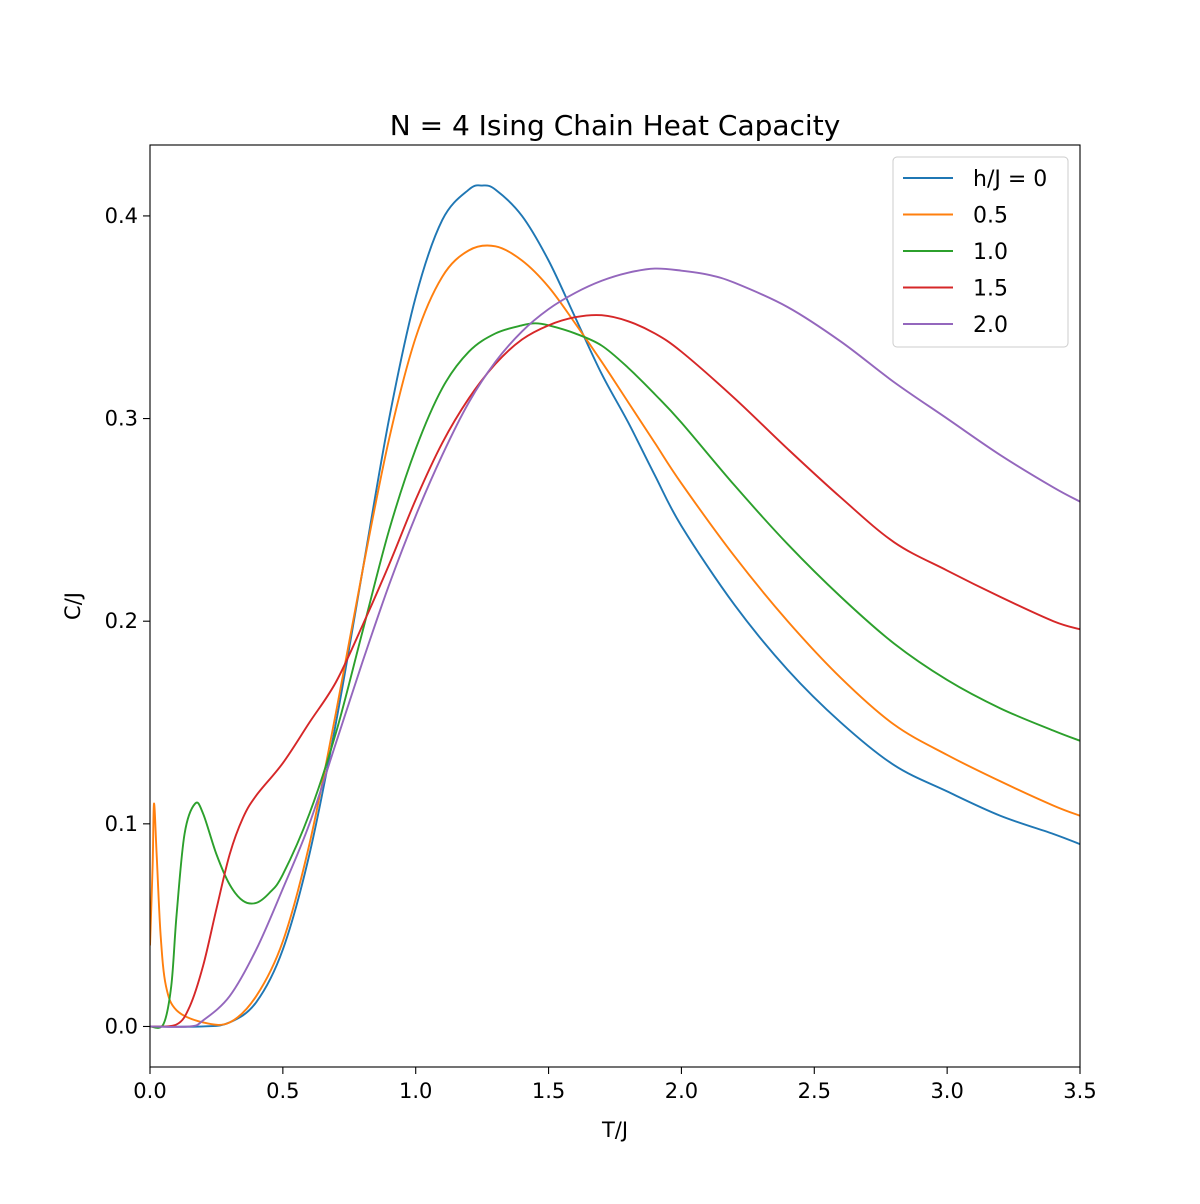 Image resolution: width=1200 pixels, height=1204 pixels. I want to click on x-tick-label: 3.5, so click(1079, 1091).